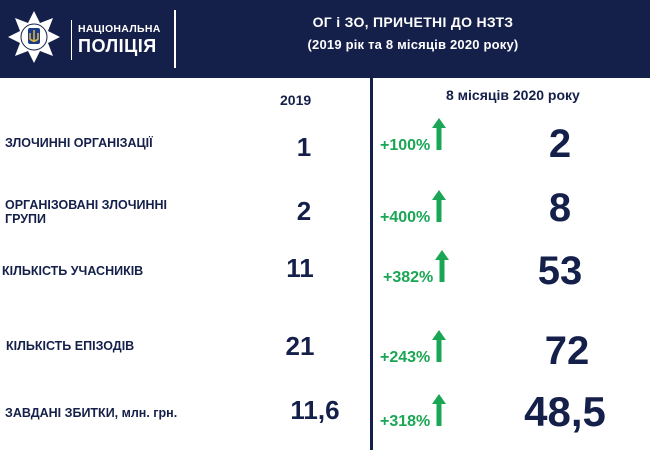  What do you see at coordinates (70, 346) in the screenshot?
I see `row-label-episodes: КІЛЬКІСТЬ ЕПІЗОДІВ` at bounding box center [70, 346].